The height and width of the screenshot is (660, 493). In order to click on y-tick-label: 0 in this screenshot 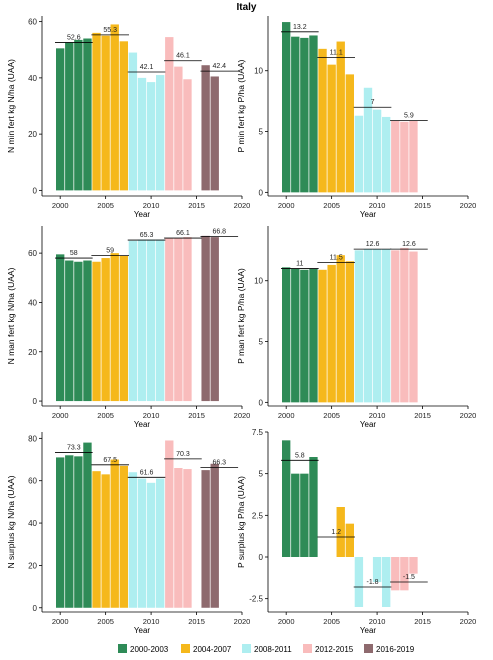, I will do `click(261, 557)`.